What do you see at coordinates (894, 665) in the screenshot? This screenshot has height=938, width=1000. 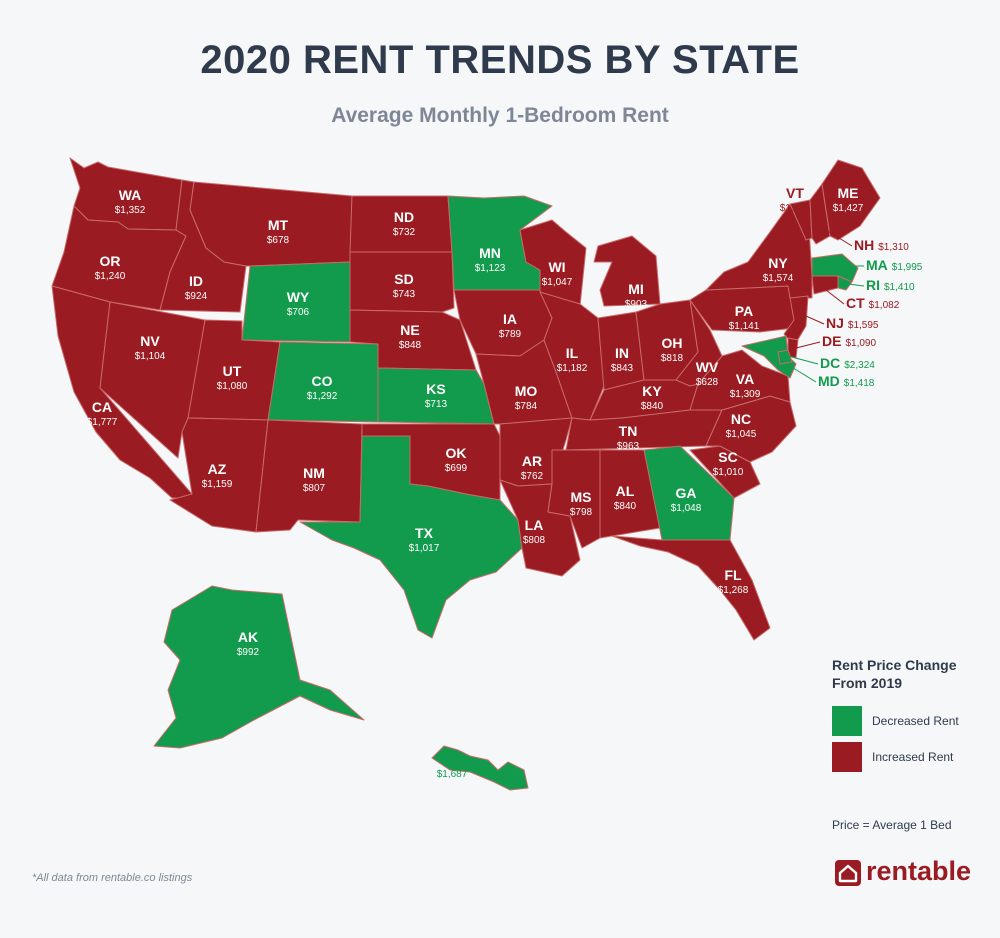 I see `legend-title-line1: Rent Price Change` at bounding box center [894, 665].